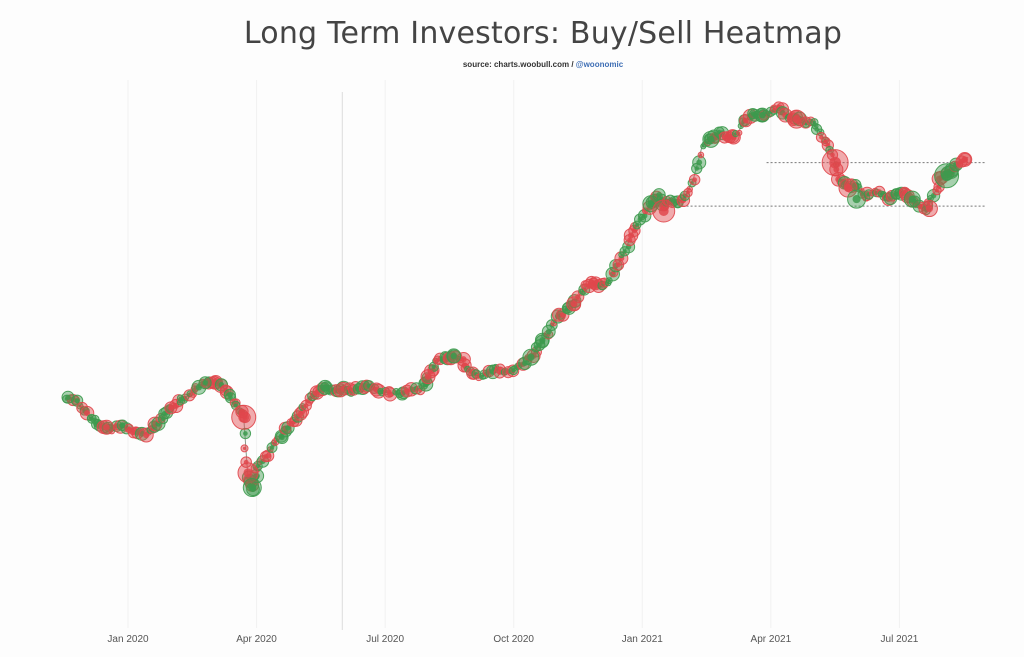 Image resolution: width=1024 pixels, height=657 pixels. I want to click on source-handle-link: @woonomic, so click(599, 64).